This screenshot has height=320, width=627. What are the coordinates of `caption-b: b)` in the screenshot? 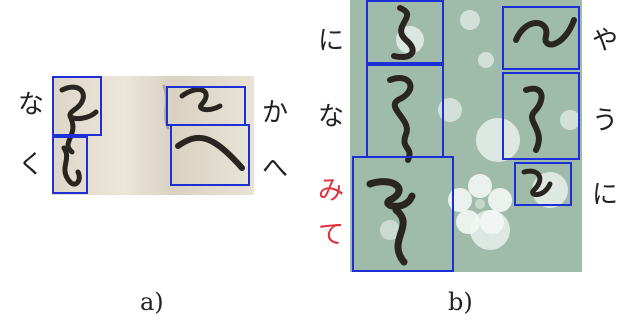 It's located at (460, 302).